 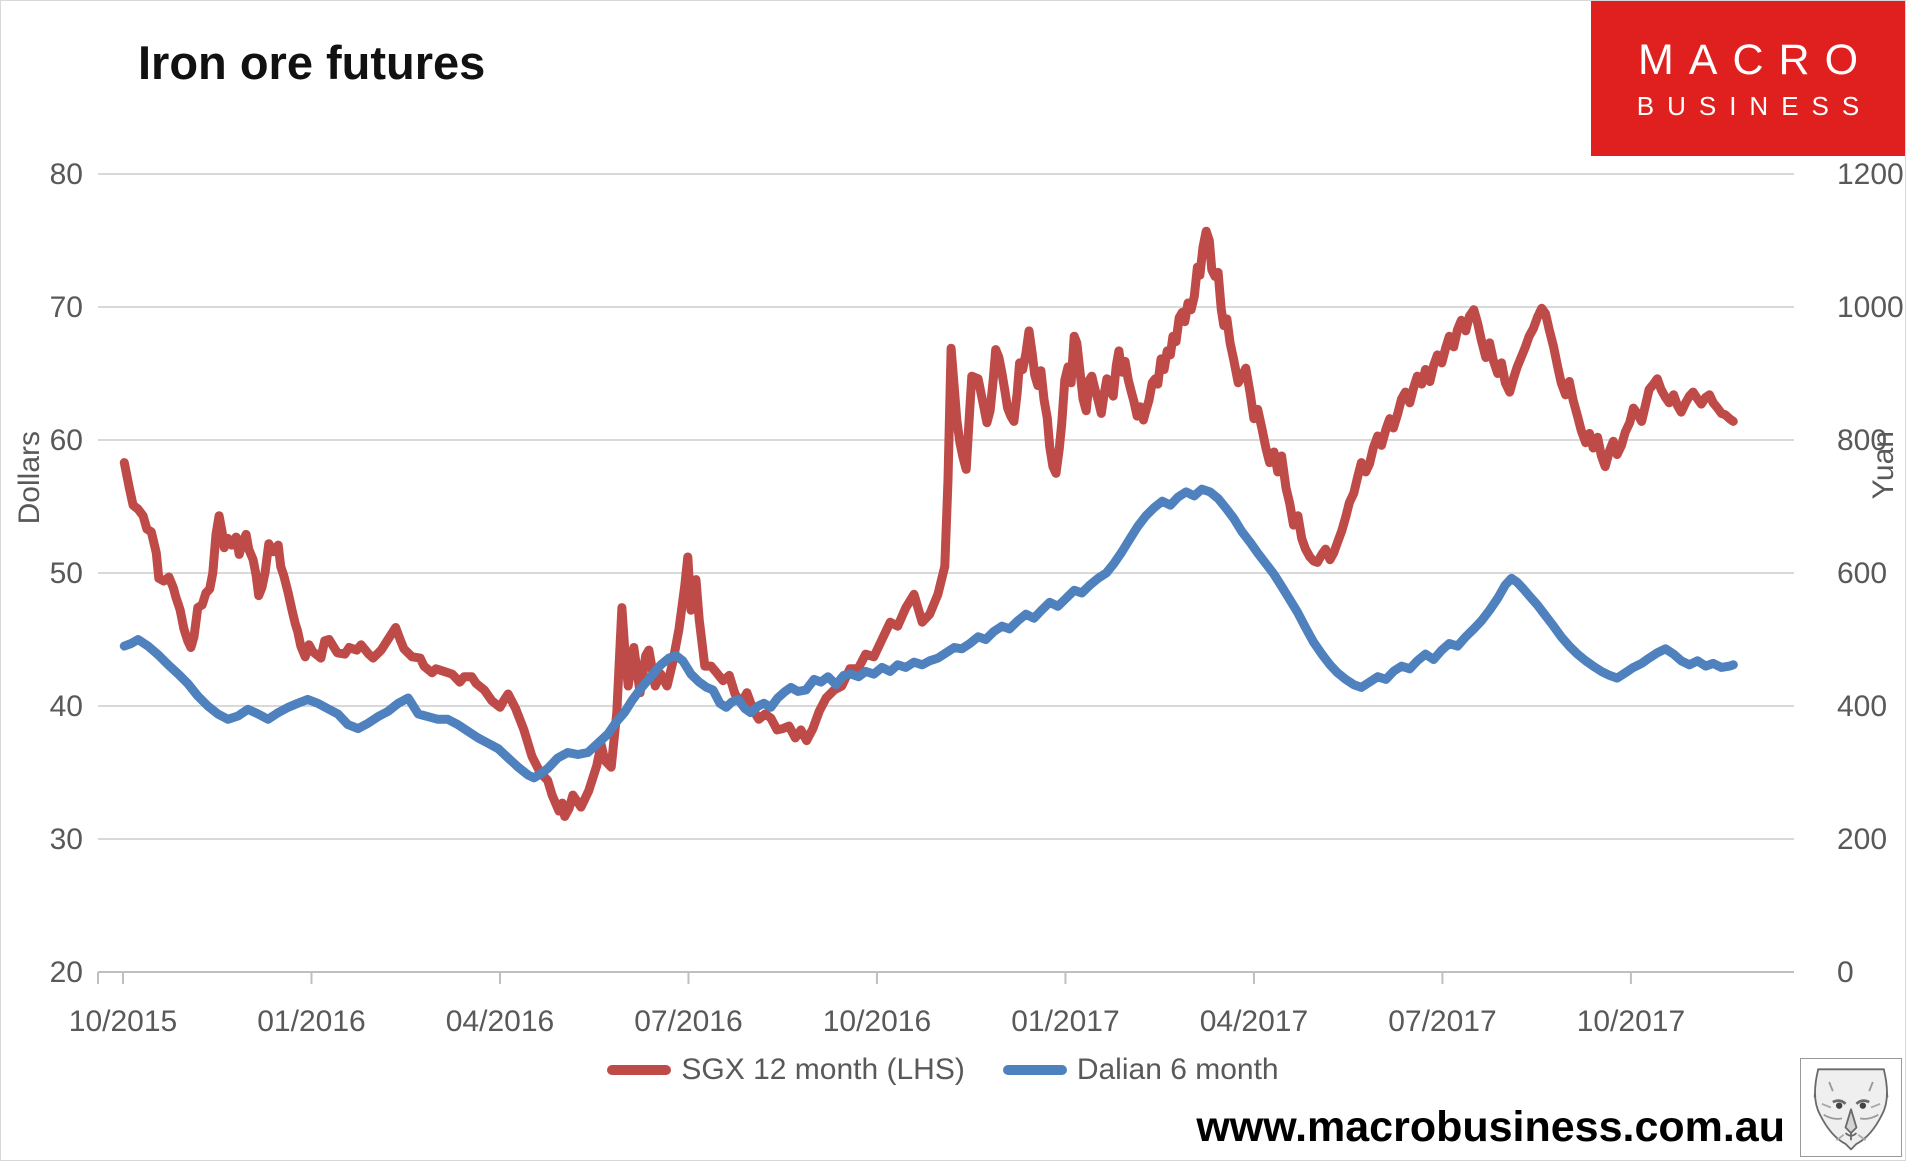 I want to click on x-axis-tick-label: 04/2016, so click(x=500, y=1021).